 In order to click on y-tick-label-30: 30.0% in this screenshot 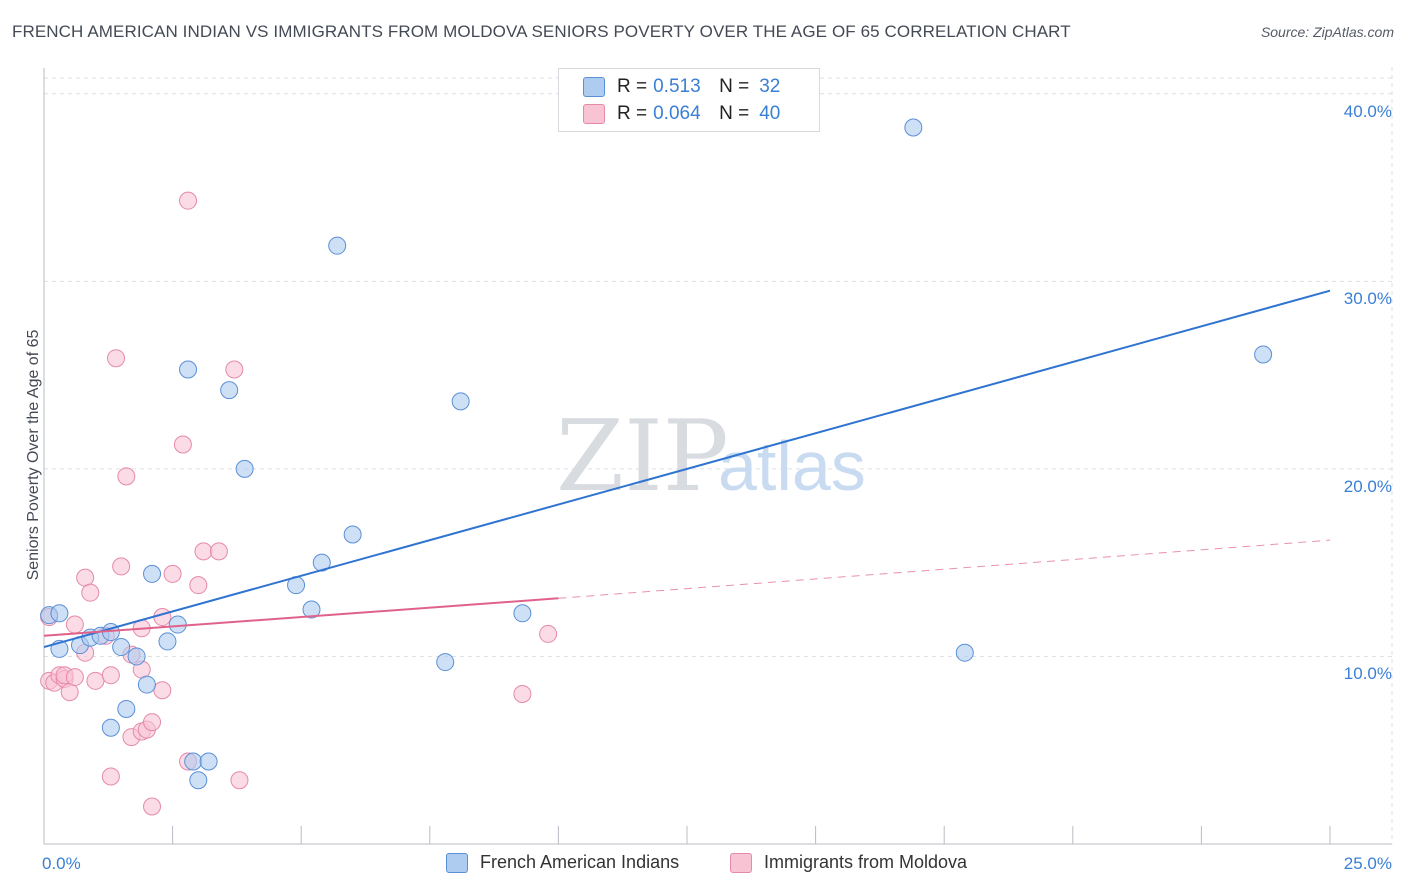, I will do `click(1367, 299)`.